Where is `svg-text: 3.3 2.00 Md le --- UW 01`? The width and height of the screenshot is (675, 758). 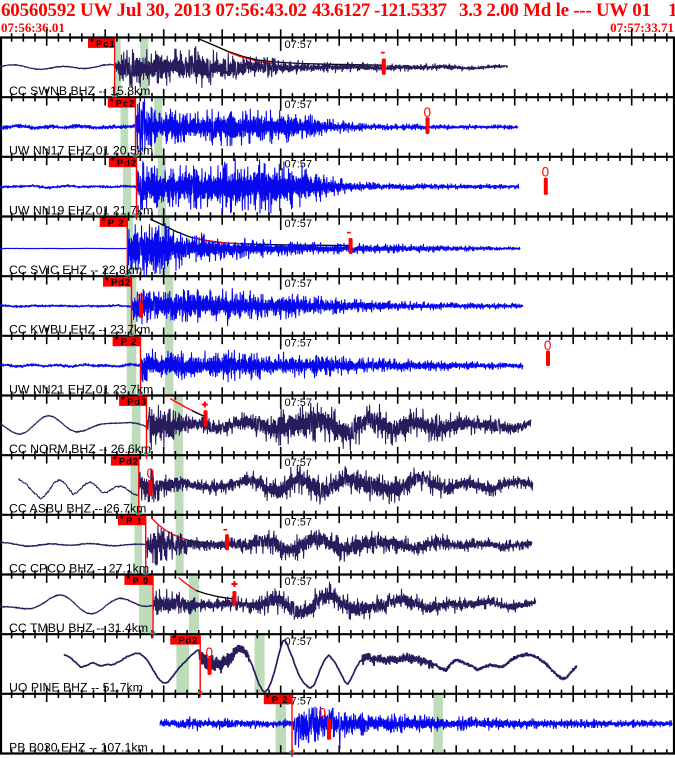
svg-text: 3.3 2.00 Md le --- UW 01 is located at coordinates (555, 10).